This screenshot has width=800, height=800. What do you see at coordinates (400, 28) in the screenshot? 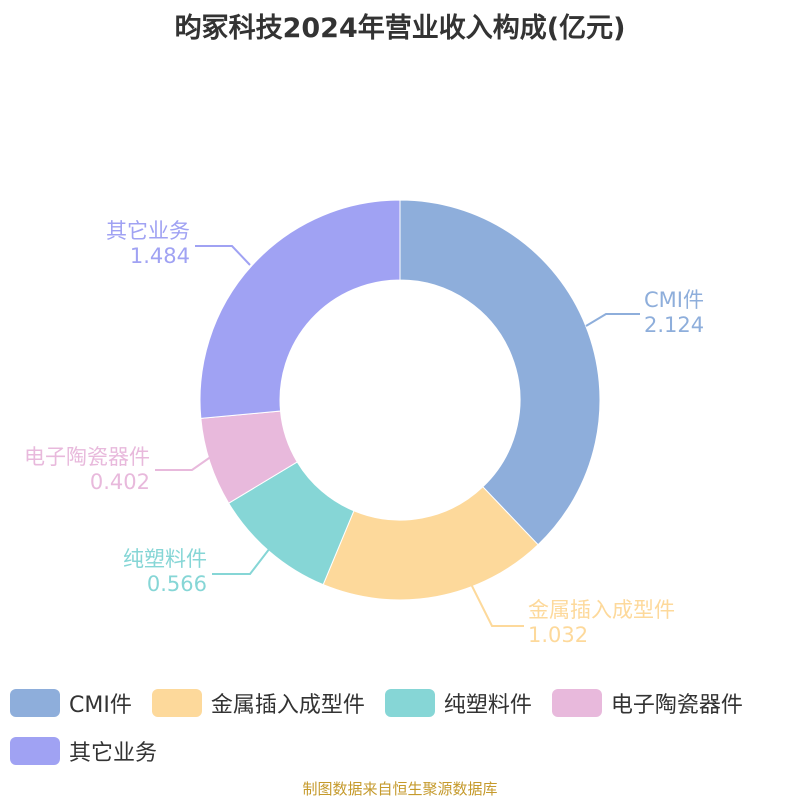
I see `chart-title: 昀冢科技2024年营业收入构成(亿元)` at bounding box center [400, 28].